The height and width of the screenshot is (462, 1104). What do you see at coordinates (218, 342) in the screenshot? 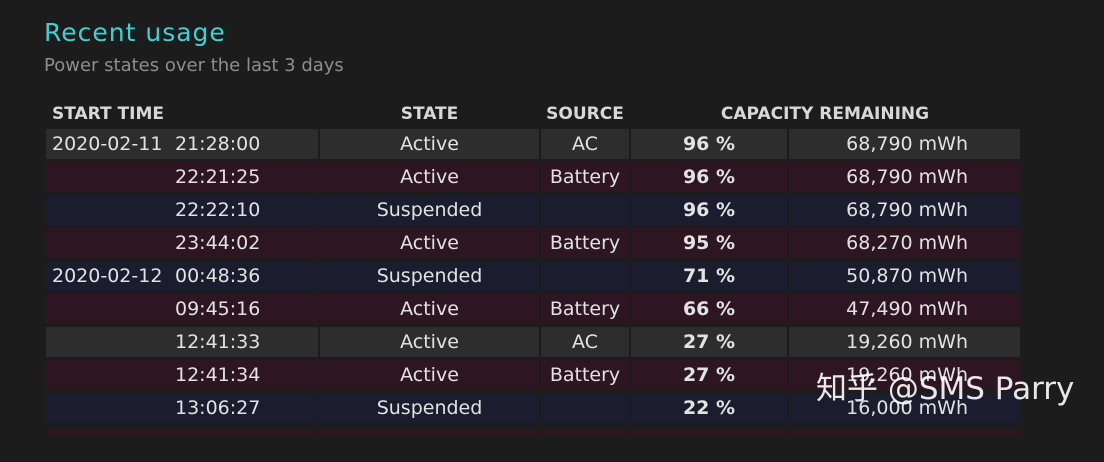
I see `start-time: 12:41:33` at bounding box center [218, 342].